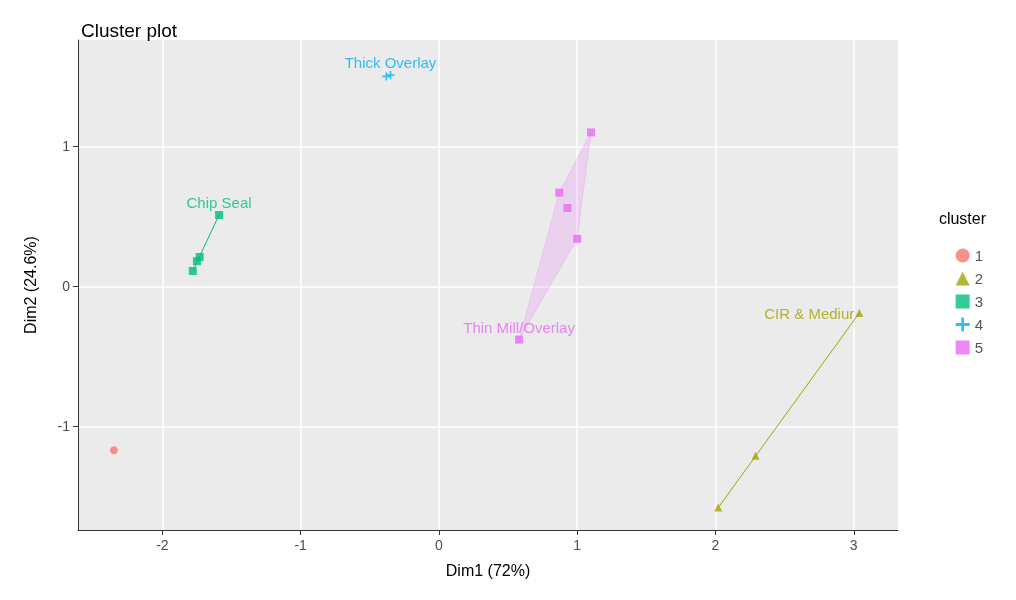  I want to click on annotation: CIR & Mediur, so click(809, 313).